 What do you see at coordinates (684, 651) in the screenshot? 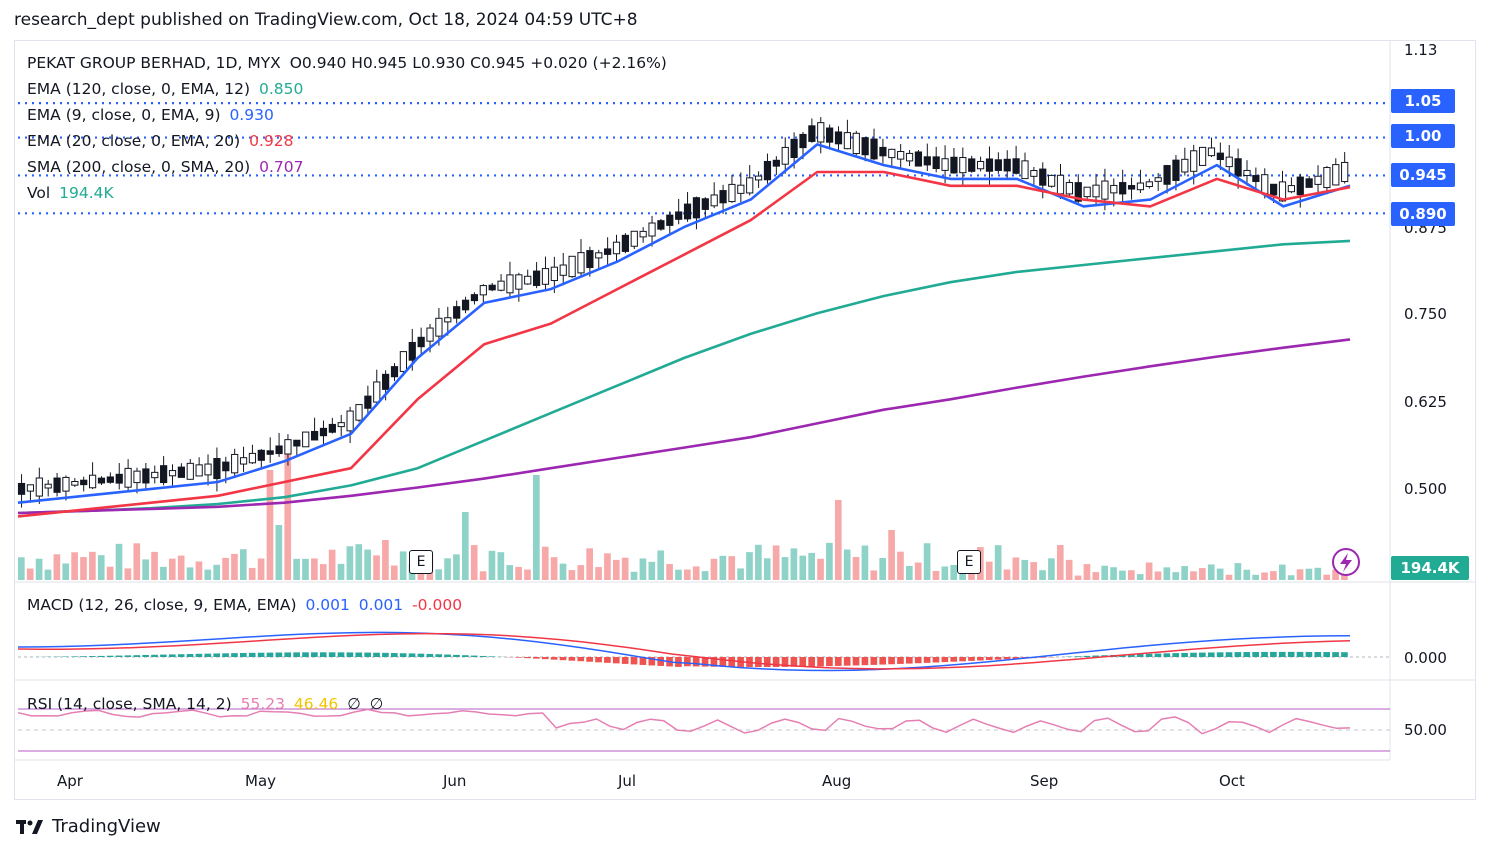
I see `macd-line` at bounding box center [684, 651].